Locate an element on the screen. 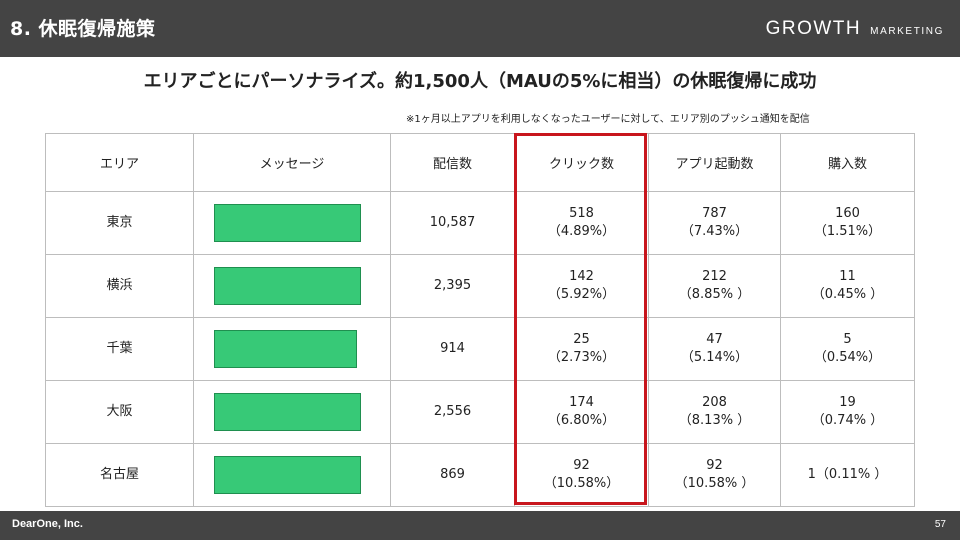 The width and height of the screenshot is (960, 540). cell-purchases: 19 （0.74% ） is located at coordinates (847, 412).